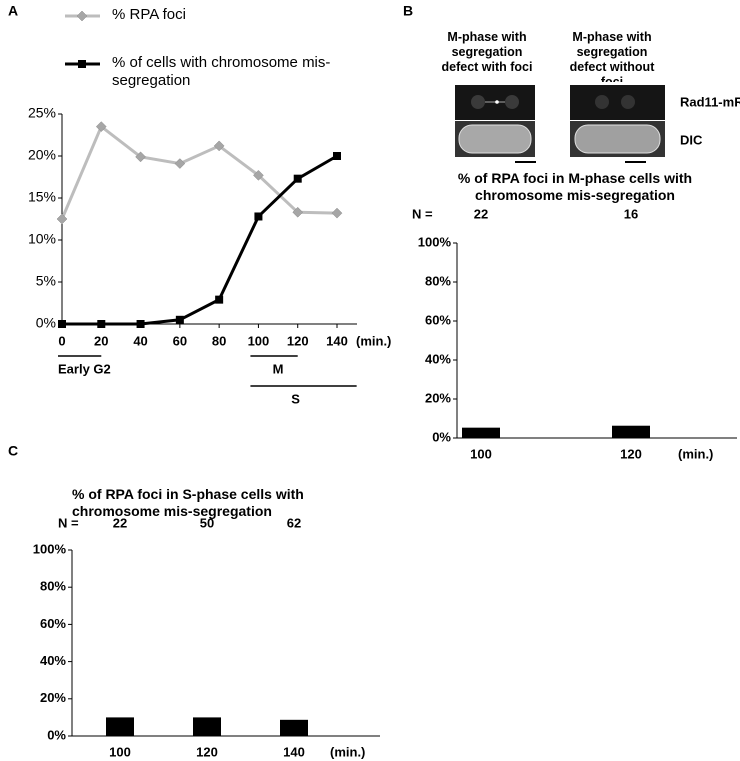 Image resolution: width=740 pixels, height=761 pixels. I want to click on channel-label: Rad11-mRFP, so click(710, 101).